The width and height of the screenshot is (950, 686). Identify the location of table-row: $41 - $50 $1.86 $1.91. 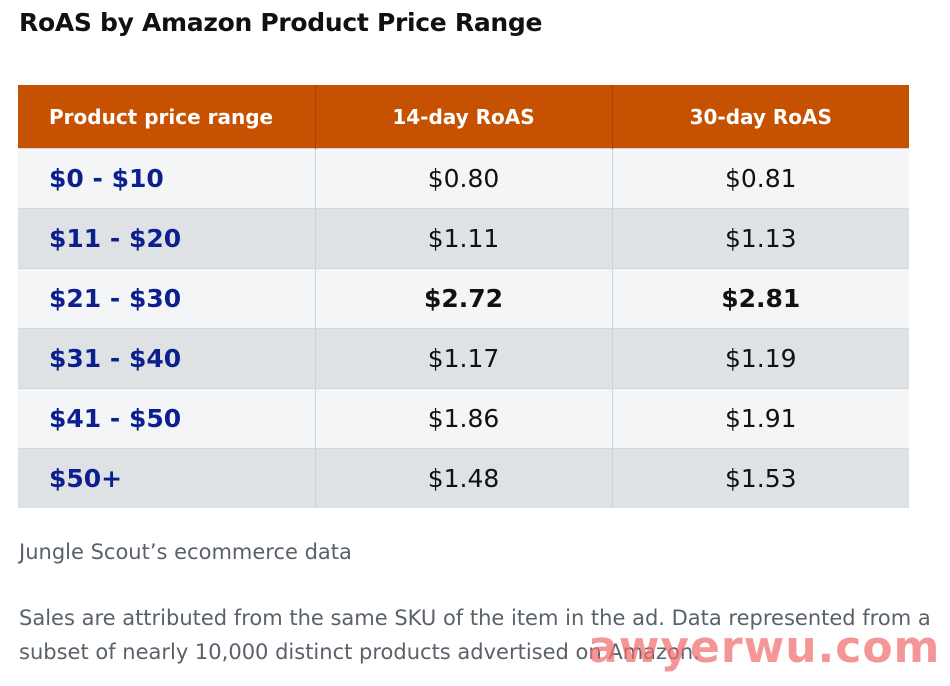
(463, 418).